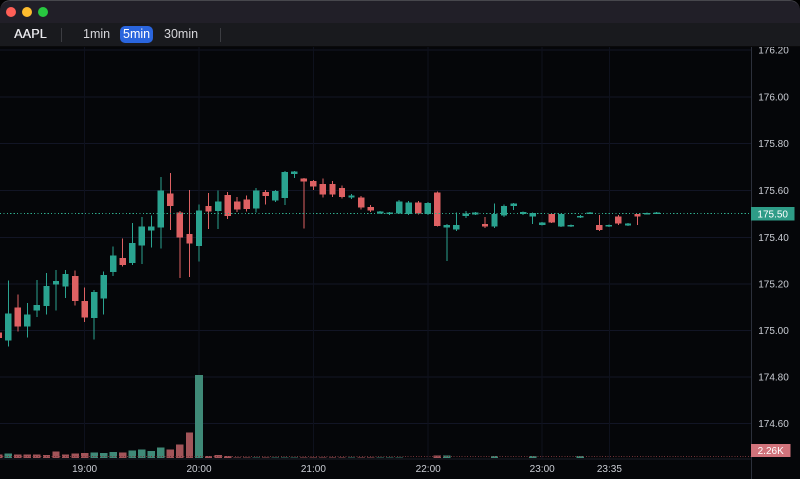 The width and height of the screenshot is (800, 479). What do you see at coordinates (773, 378) in the screenshot?
I see `svg-text: 174.80` at bounding box center [773, 378].